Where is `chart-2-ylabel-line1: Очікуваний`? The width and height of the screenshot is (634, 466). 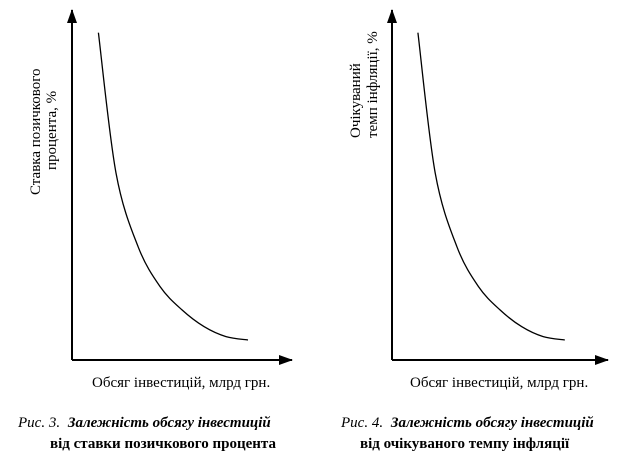 chart-2-ylabel-line1: Очікуваний is located at coordinates (356, 100).